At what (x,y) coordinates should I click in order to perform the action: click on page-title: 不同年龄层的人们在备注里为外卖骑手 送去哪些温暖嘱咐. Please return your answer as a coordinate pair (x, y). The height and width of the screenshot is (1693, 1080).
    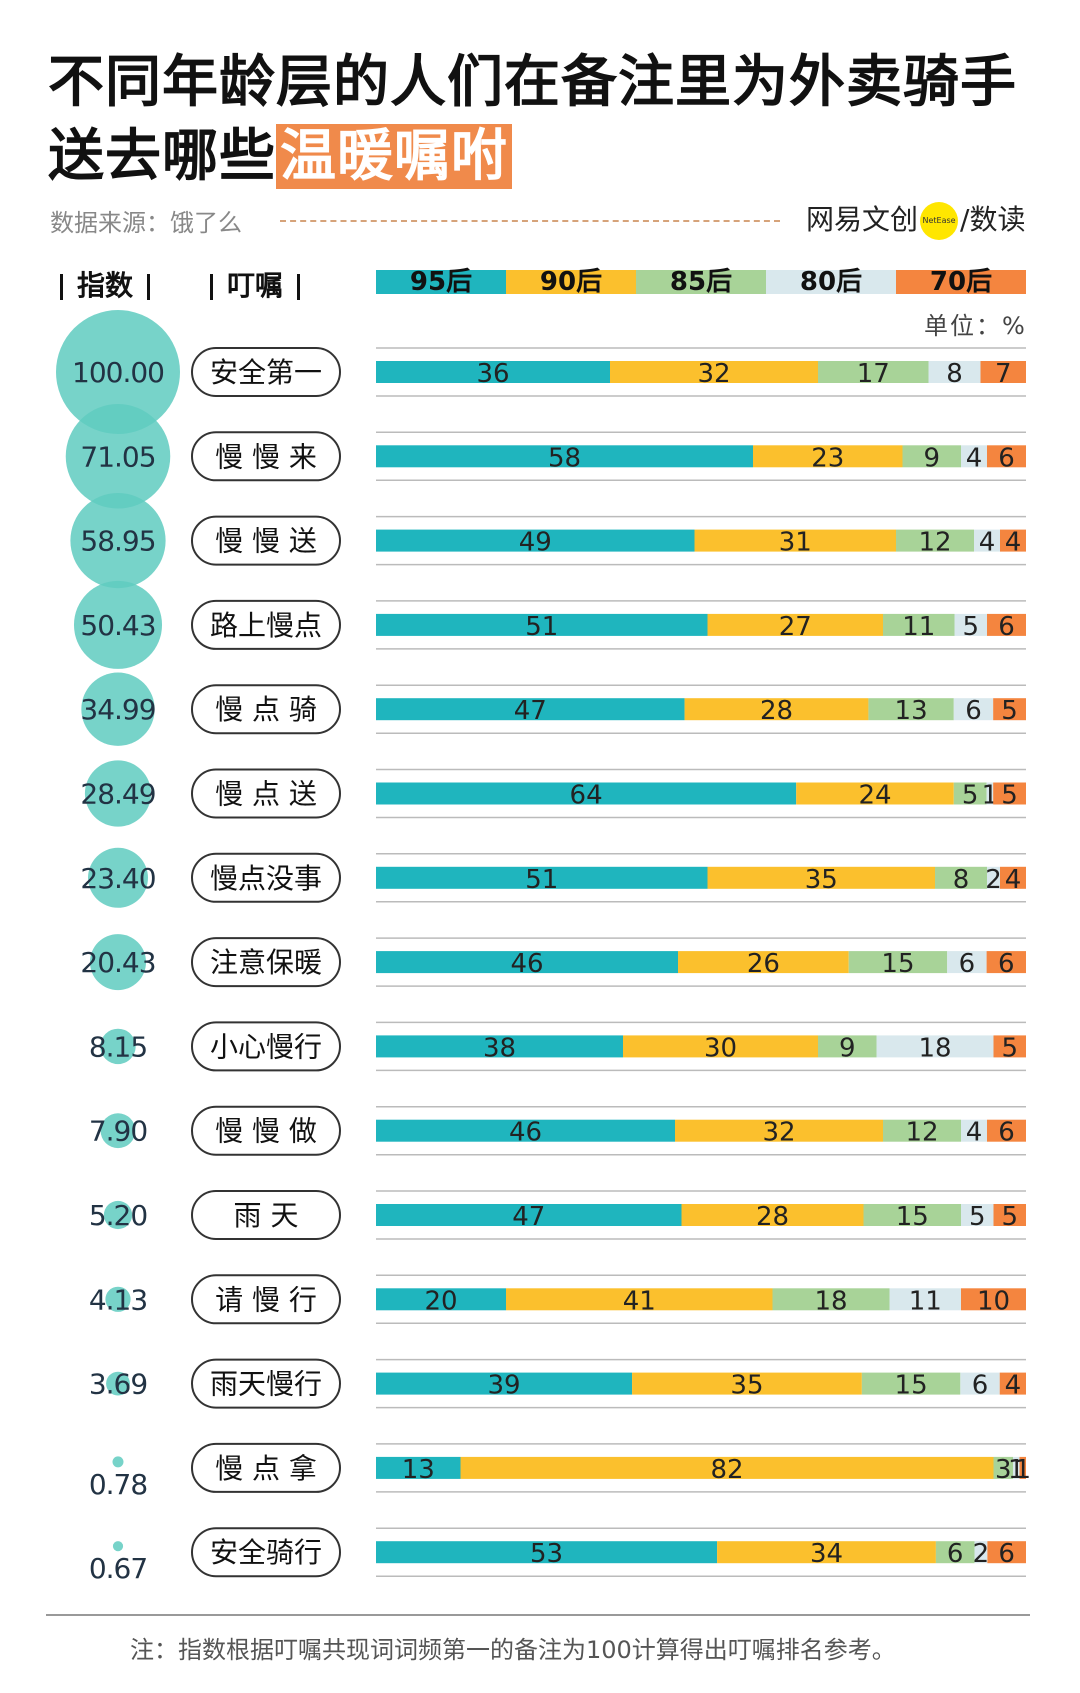
    Looking at the image, I should click on (548, 120).